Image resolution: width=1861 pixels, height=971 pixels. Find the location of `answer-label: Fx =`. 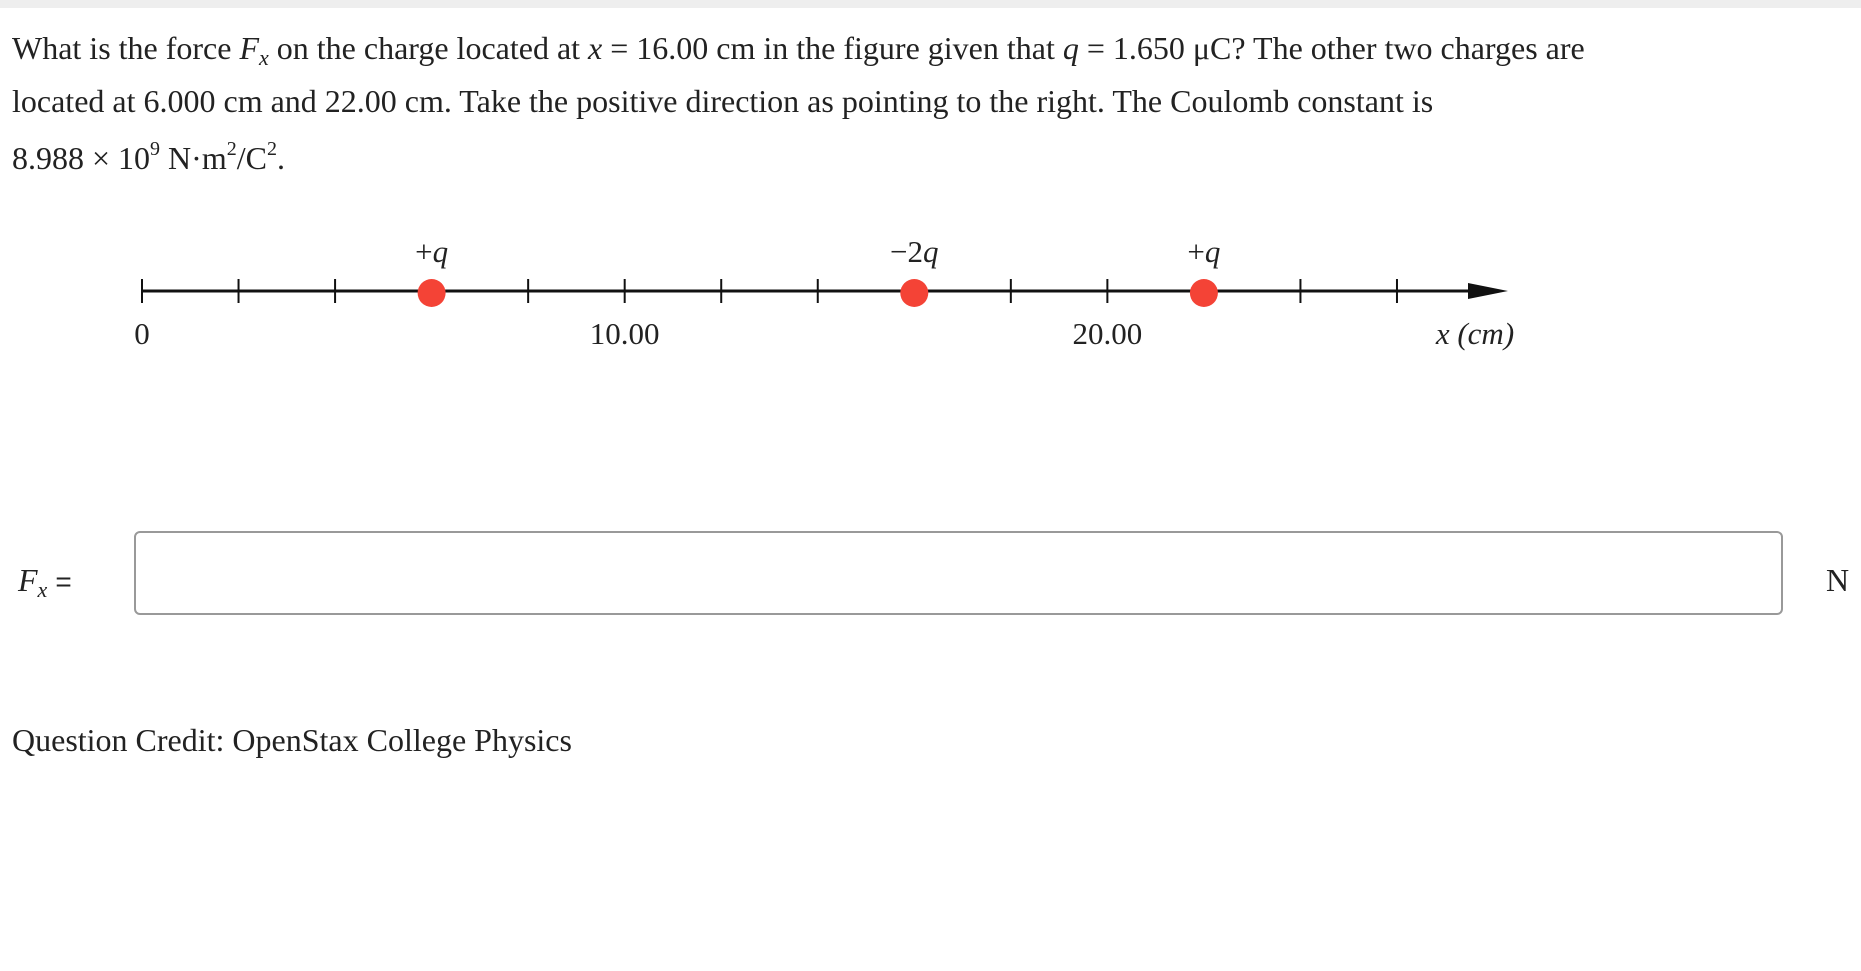

answer-label: Fx = is located at coordinates (45, 582).